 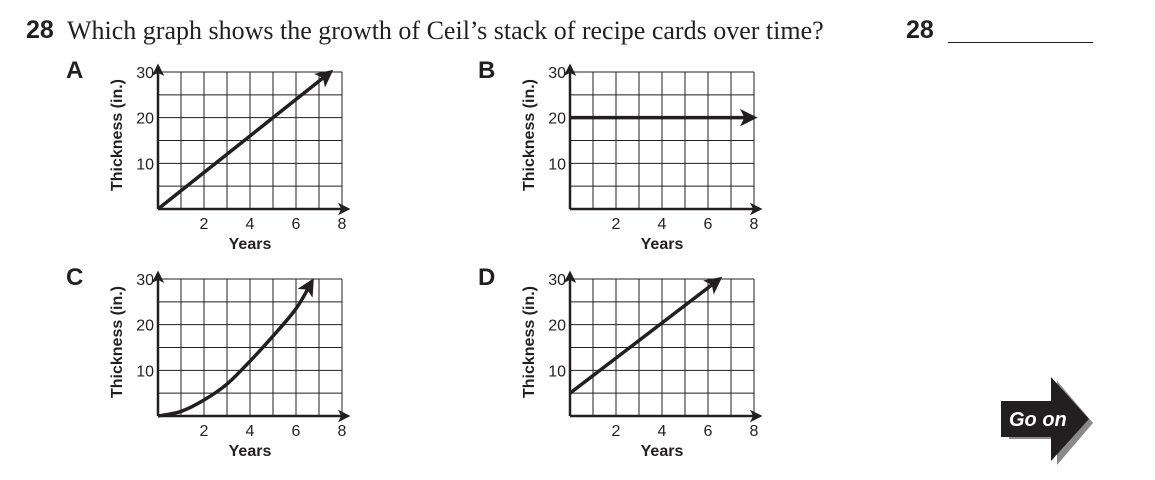 I want to click on graph-letter: A, so click(x=74, y=70).